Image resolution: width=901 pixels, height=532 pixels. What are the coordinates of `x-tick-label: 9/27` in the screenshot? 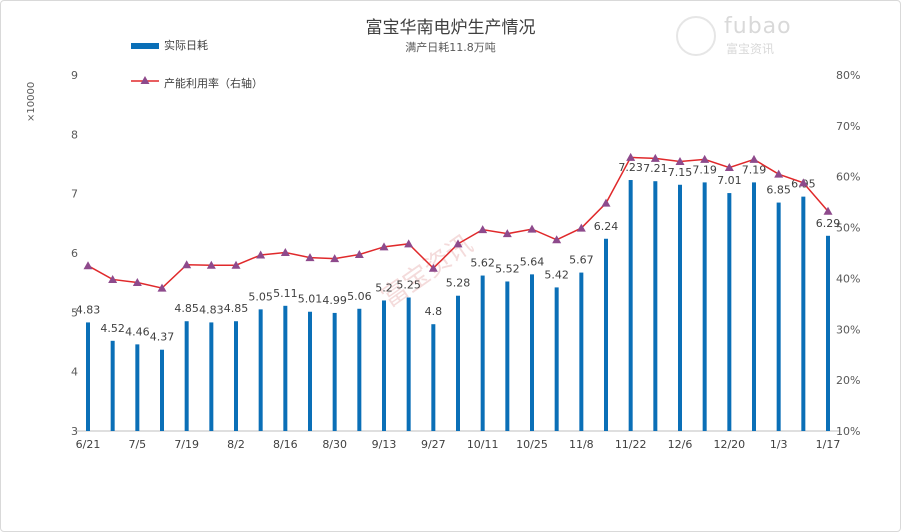 It's located at (433, 444).